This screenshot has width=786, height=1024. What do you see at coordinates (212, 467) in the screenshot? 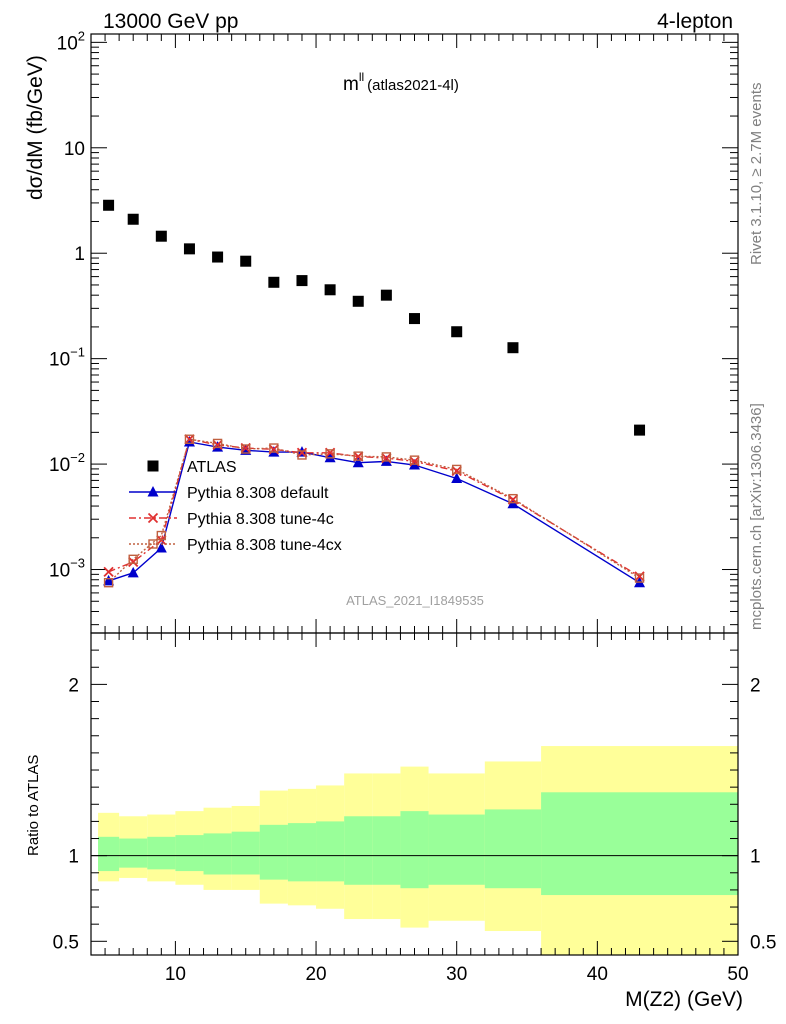
I see `legend-label: ATLAS` at bounding box center [212, 467].